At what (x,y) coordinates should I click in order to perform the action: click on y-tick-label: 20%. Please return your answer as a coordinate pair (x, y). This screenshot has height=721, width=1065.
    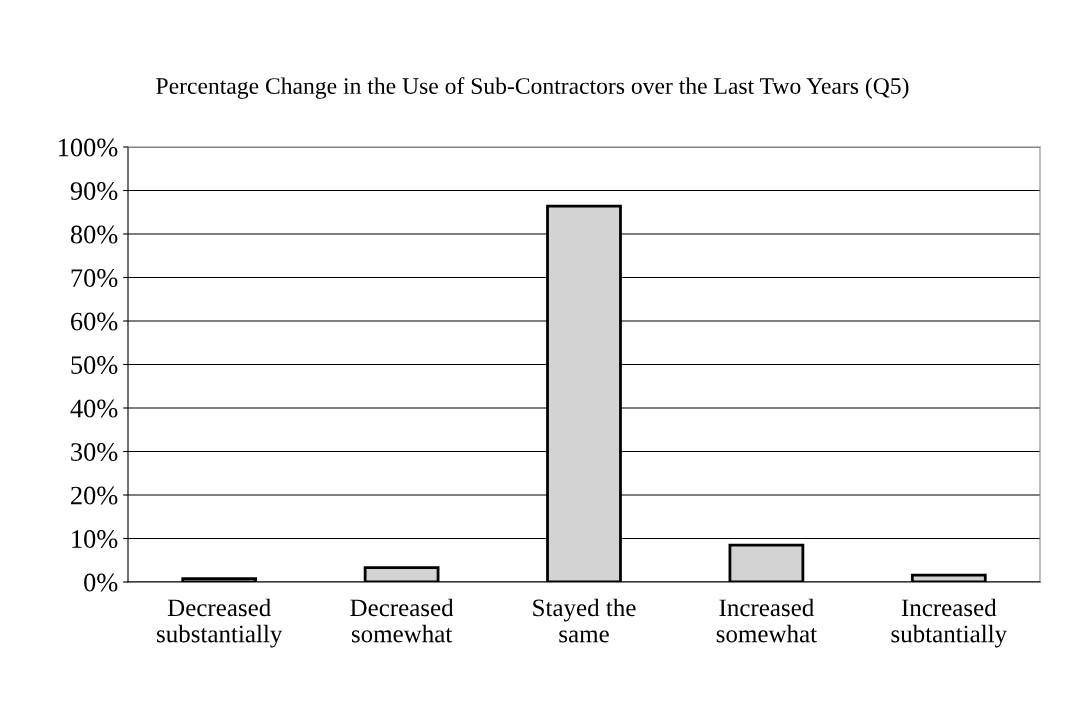
    Looking at the image, I should click on (94, 495).